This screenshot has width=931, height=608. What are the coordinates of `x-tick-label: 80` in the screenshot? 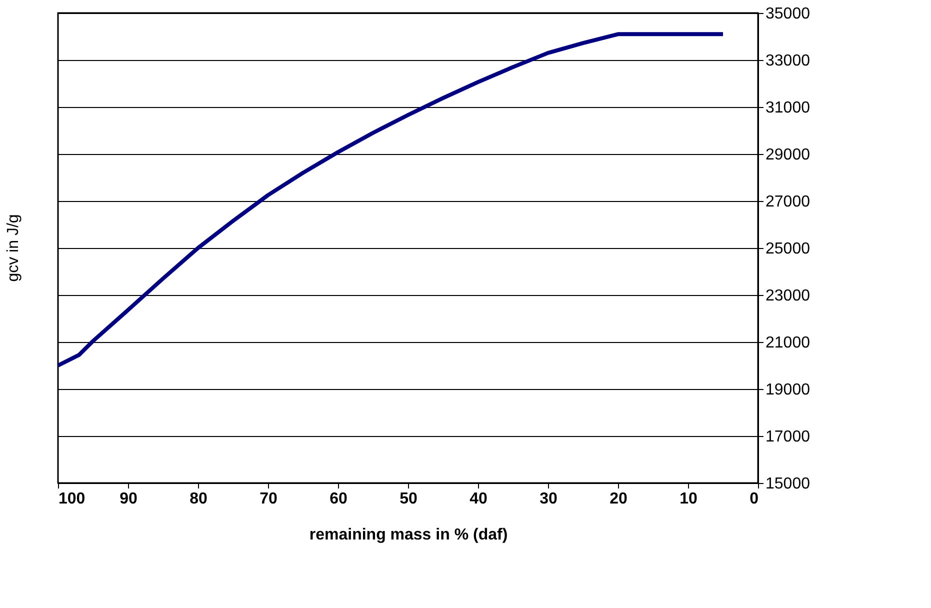 It's located at (199, 499).